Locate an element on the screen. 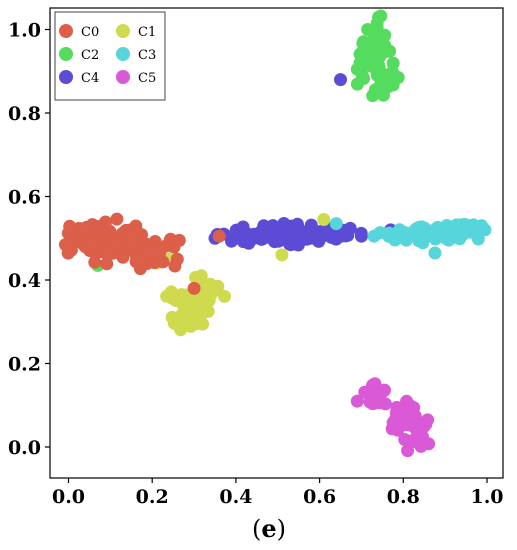 This screenshot has width=517, height=550. legend-label-c2: C2 is located at coordinates (90, 55).